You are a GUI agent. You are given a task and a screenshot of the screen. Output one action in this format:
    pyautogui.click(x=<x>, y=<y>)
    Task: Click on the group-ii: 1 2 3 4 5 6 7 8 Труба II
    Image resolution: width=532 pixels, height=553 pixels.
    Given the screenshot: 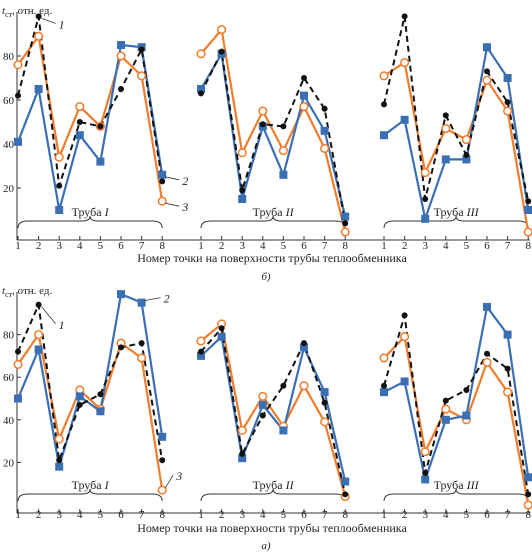 What is the action you would take?
    pyautogui.click(x=273, y=138)
    